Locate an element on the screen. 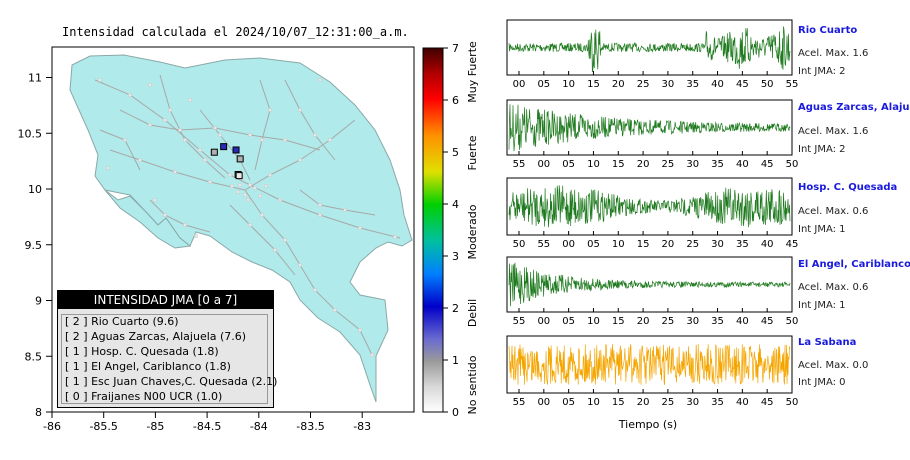 This screenshot has height=460, width=910. colorbar-category-label: No sentido is located at coordinates (472, 384).